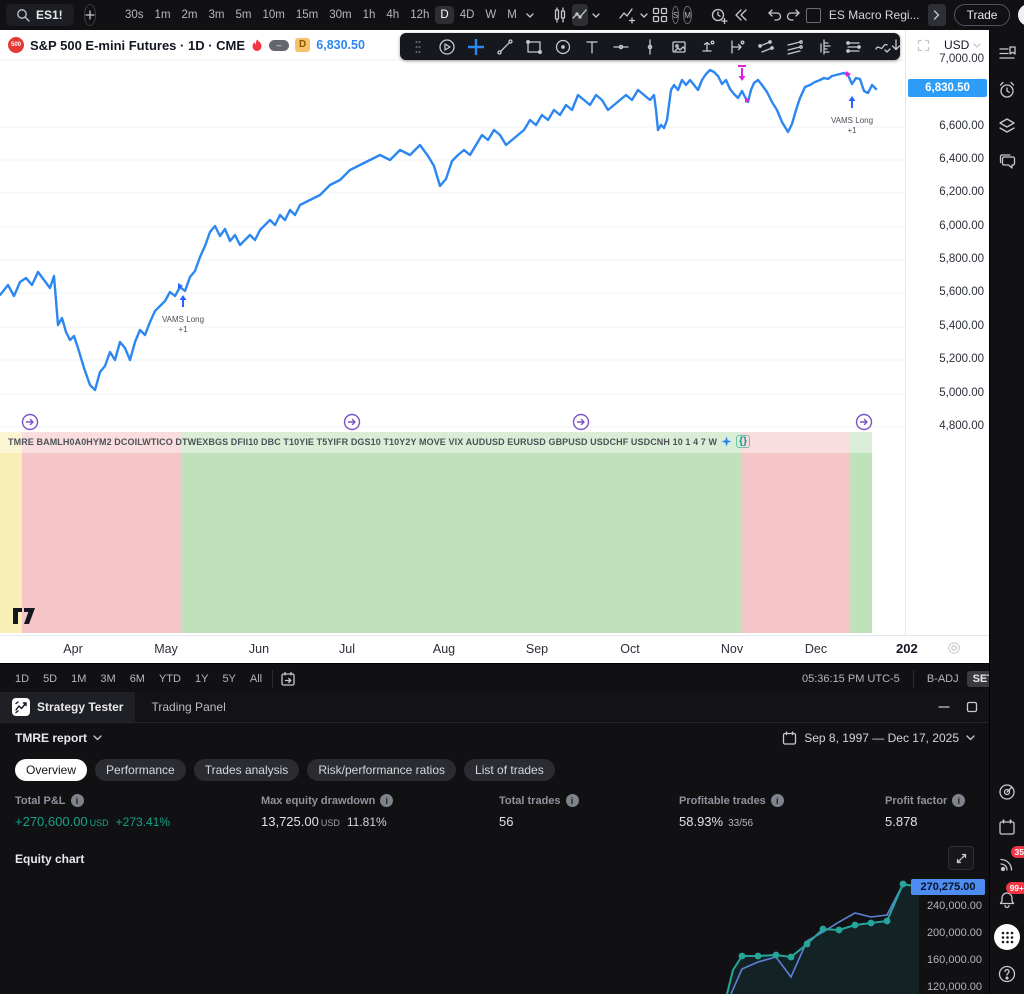 Image resolution: width=1024 pixels, height=994 pixels. I want to click on line-style-button, so click(579, 15).